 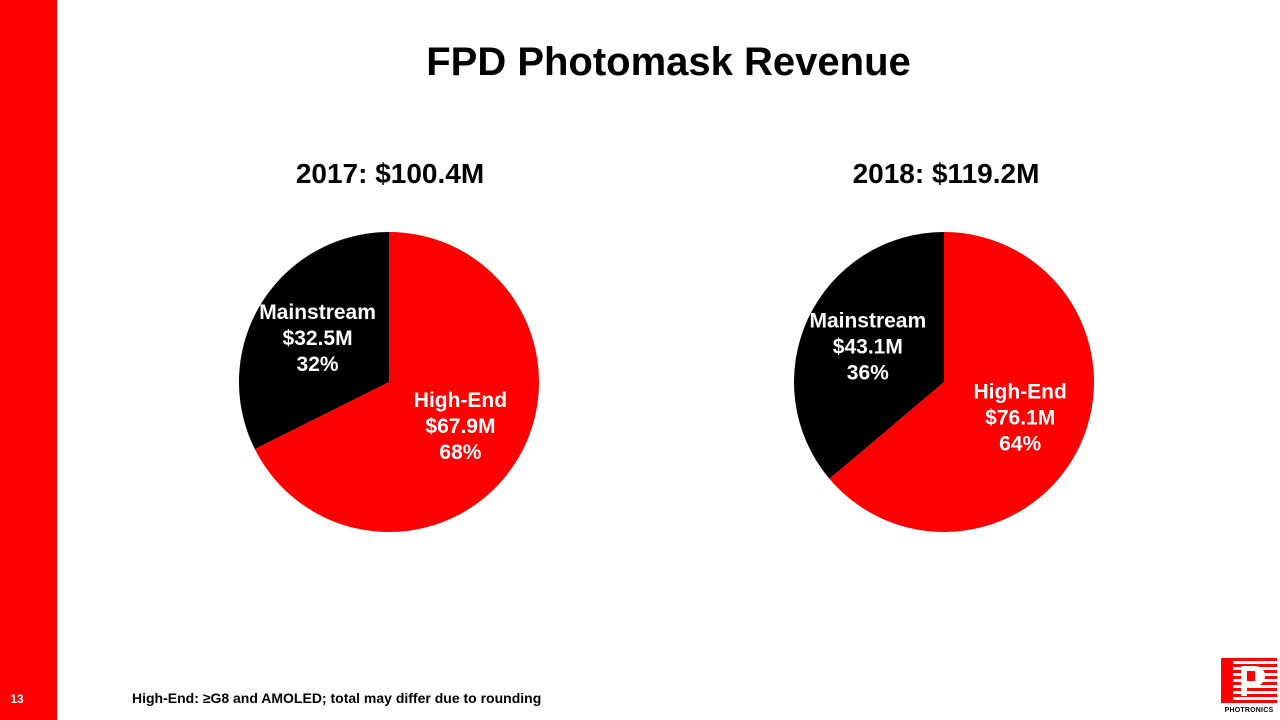 I want to click on logo-text: PHOTRONICS, so click(x=1249, y=710).